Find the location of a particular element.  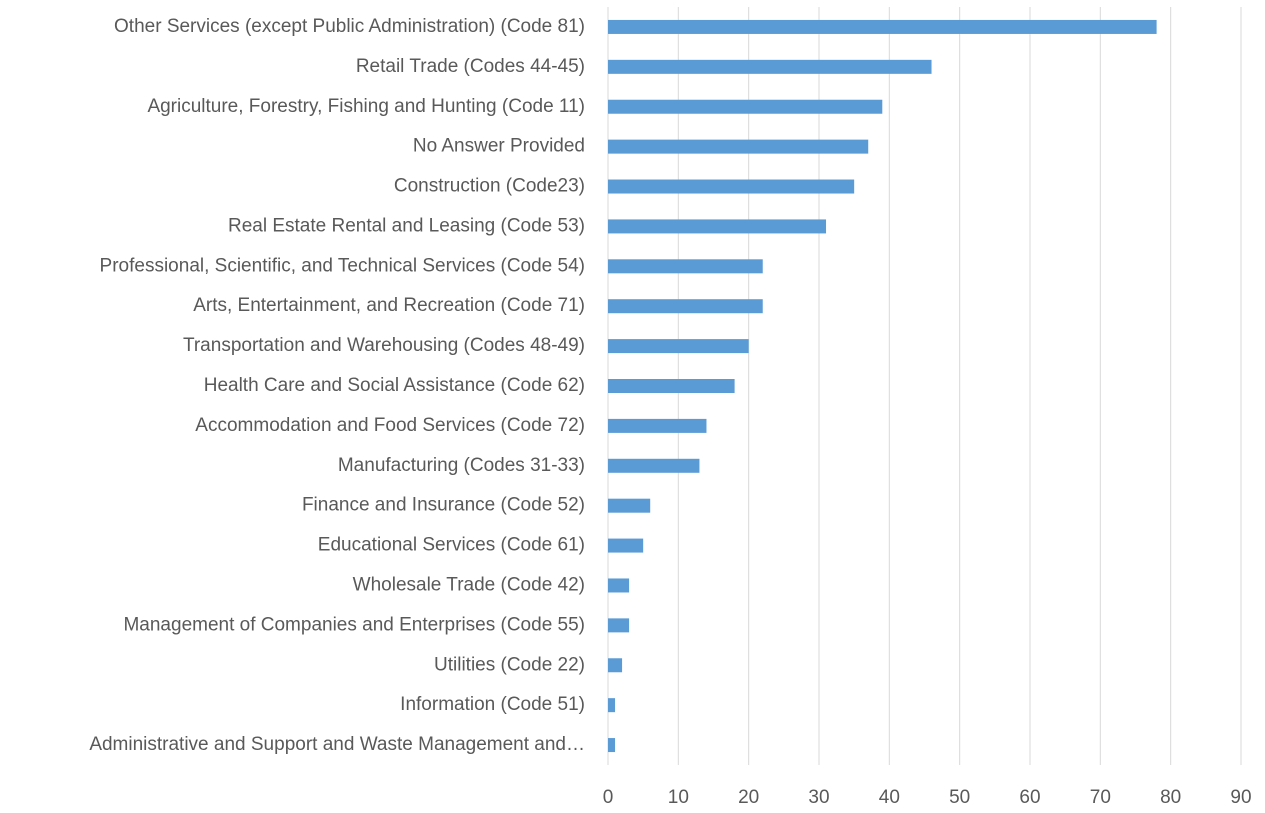

x-tick-label: 90 is located at coordinates (1240, 797).